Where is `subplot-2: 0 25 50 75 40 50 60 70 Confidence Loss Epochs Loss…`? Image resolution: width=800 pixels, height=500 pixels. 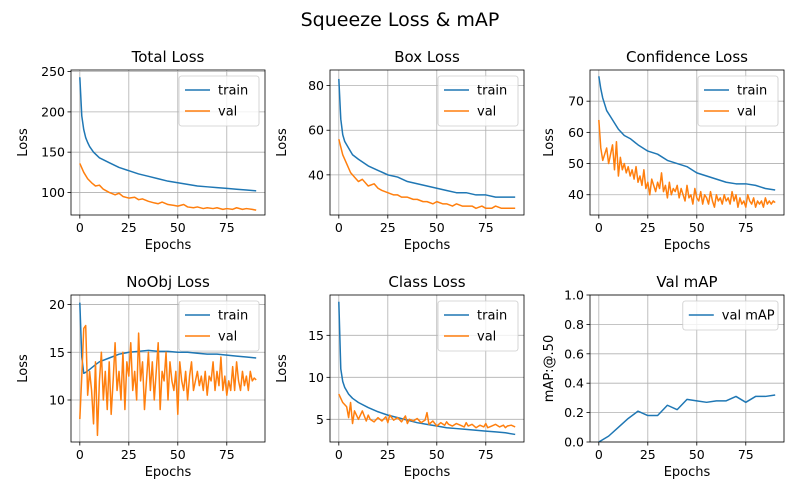
subplot-2: 0 25 50 75 40 50 60 70 Confidence Loss Epochs Loss… is located at coordinates (663, 150).